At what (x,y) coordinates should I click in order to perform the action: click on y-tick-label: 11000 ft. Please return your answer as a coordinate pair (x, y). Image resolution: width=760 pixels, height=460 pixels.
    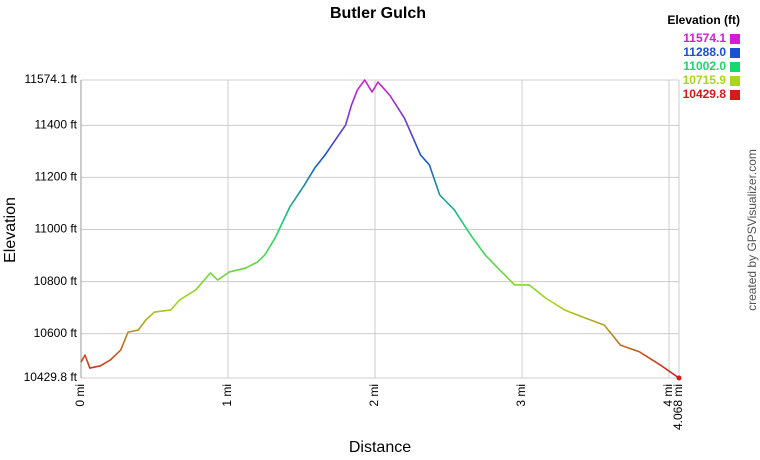
    Looking at the image, I should click on (56, 229).